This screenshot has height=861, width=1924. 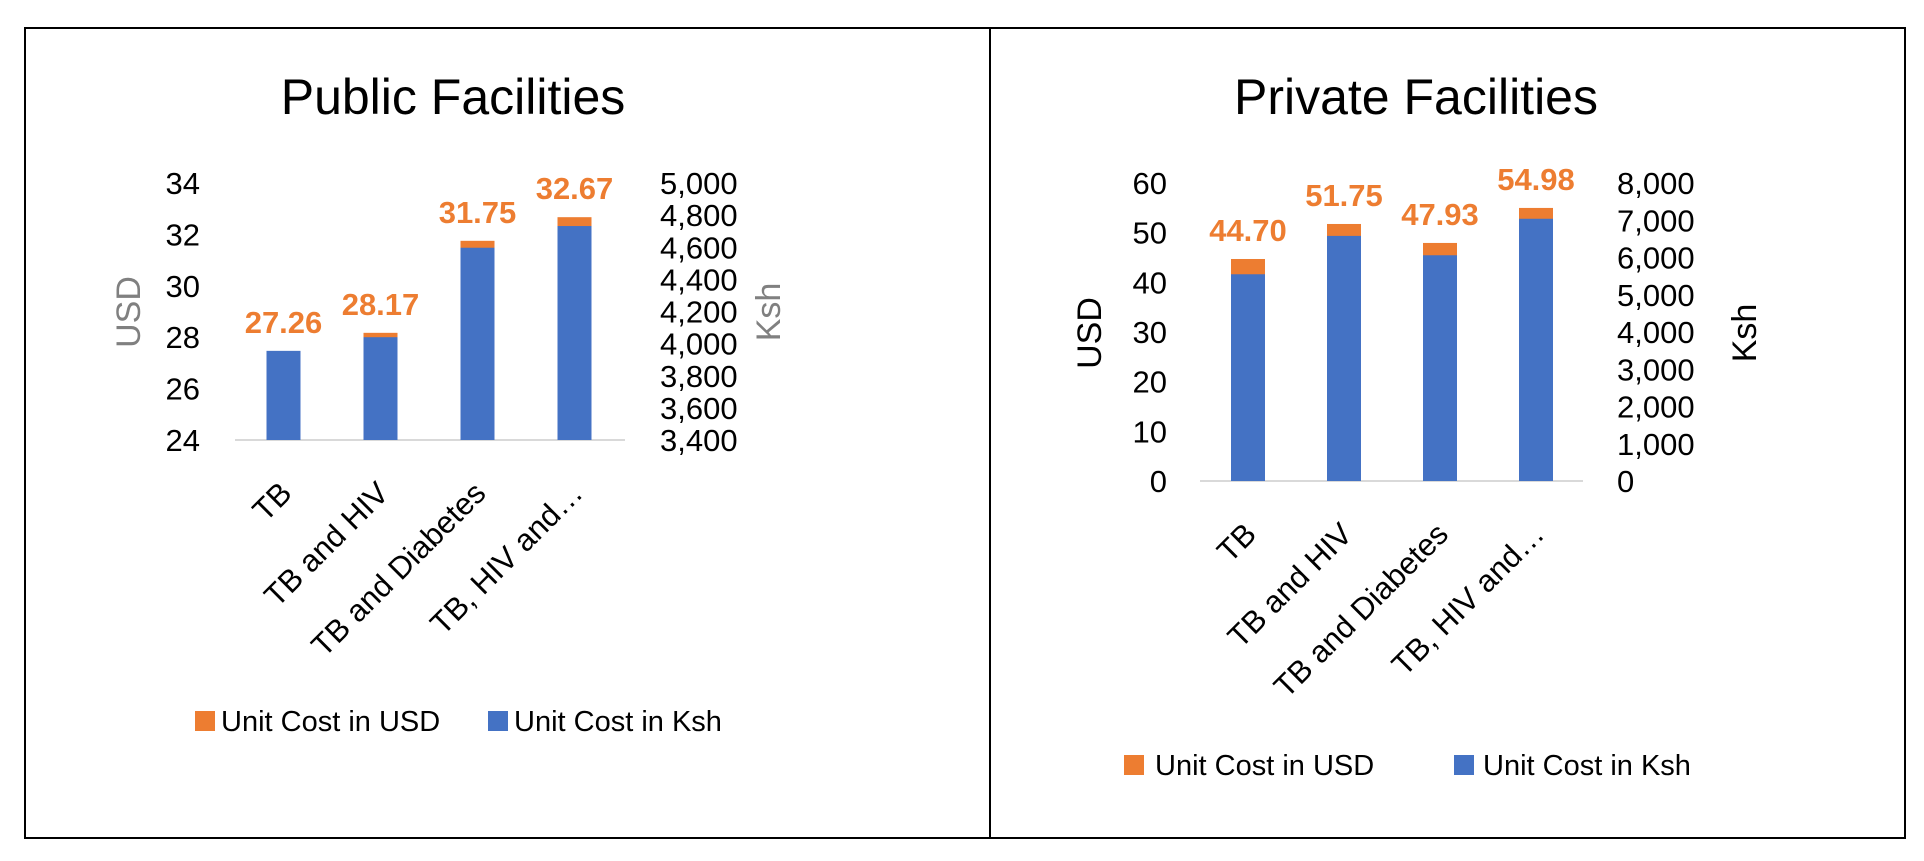 I want to click on y2-tick-label: 4,800, so click(x=699, y=215).